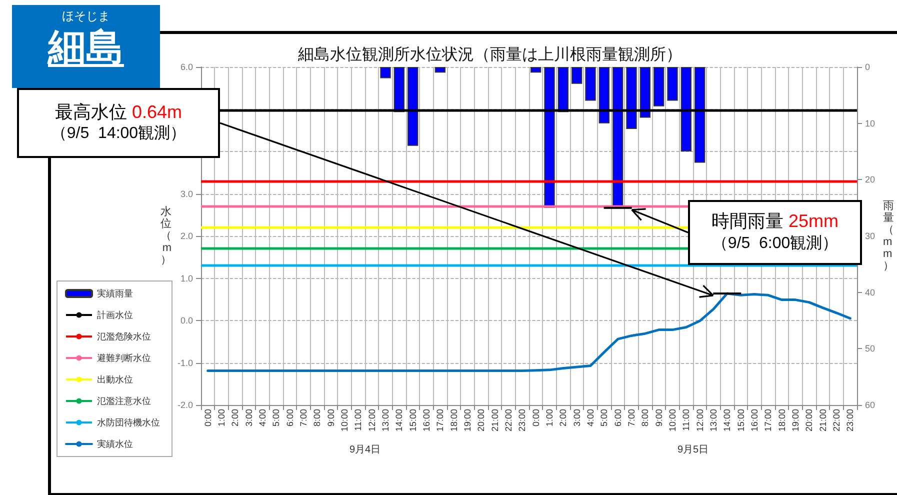  Describe the element at coordinates (870, 236) in the screenshot. I see `y2-tick-label: 30` at that location.